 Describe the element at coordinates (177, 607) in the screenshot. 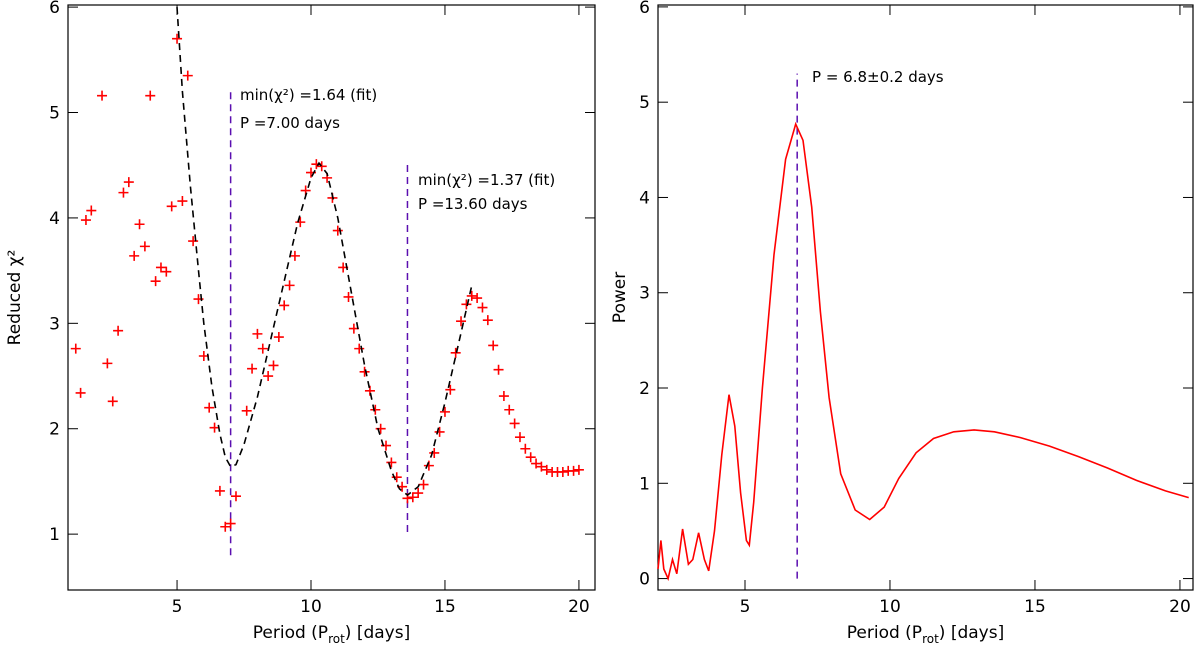

I see `x-tick-label: 5` at that location.